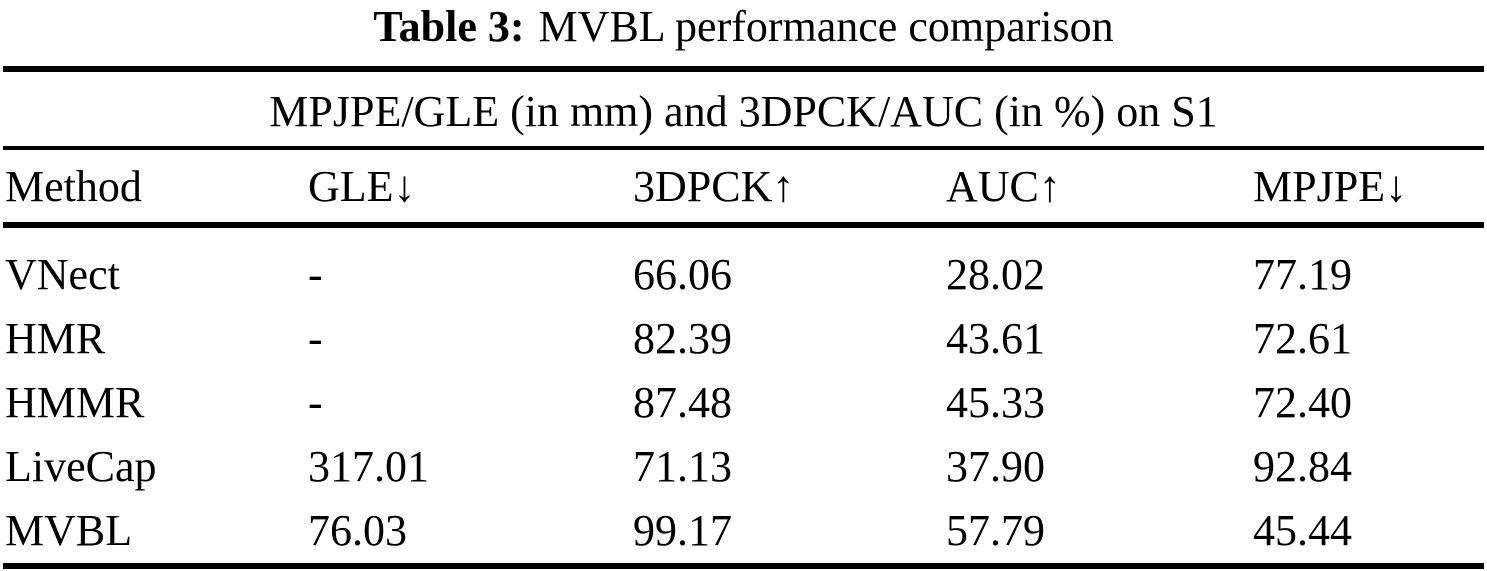  I want to click on table-row: HMMR - 87.48 45.33 72.40, so click(743, 403).